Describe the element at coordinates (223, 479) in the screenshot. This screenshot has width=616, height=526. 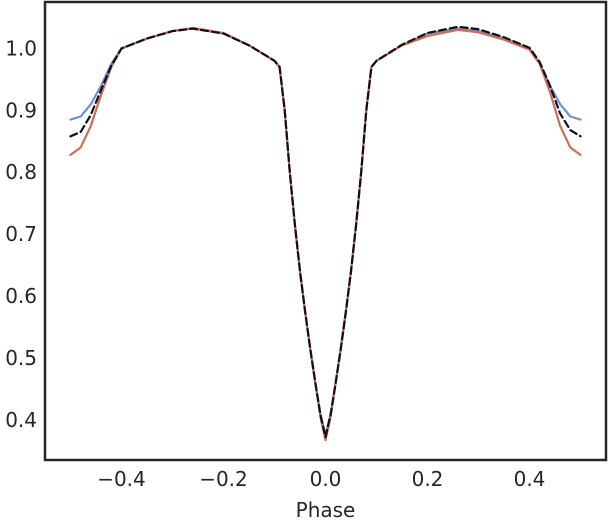
I see `x-tick-label: −0.2` at that location.